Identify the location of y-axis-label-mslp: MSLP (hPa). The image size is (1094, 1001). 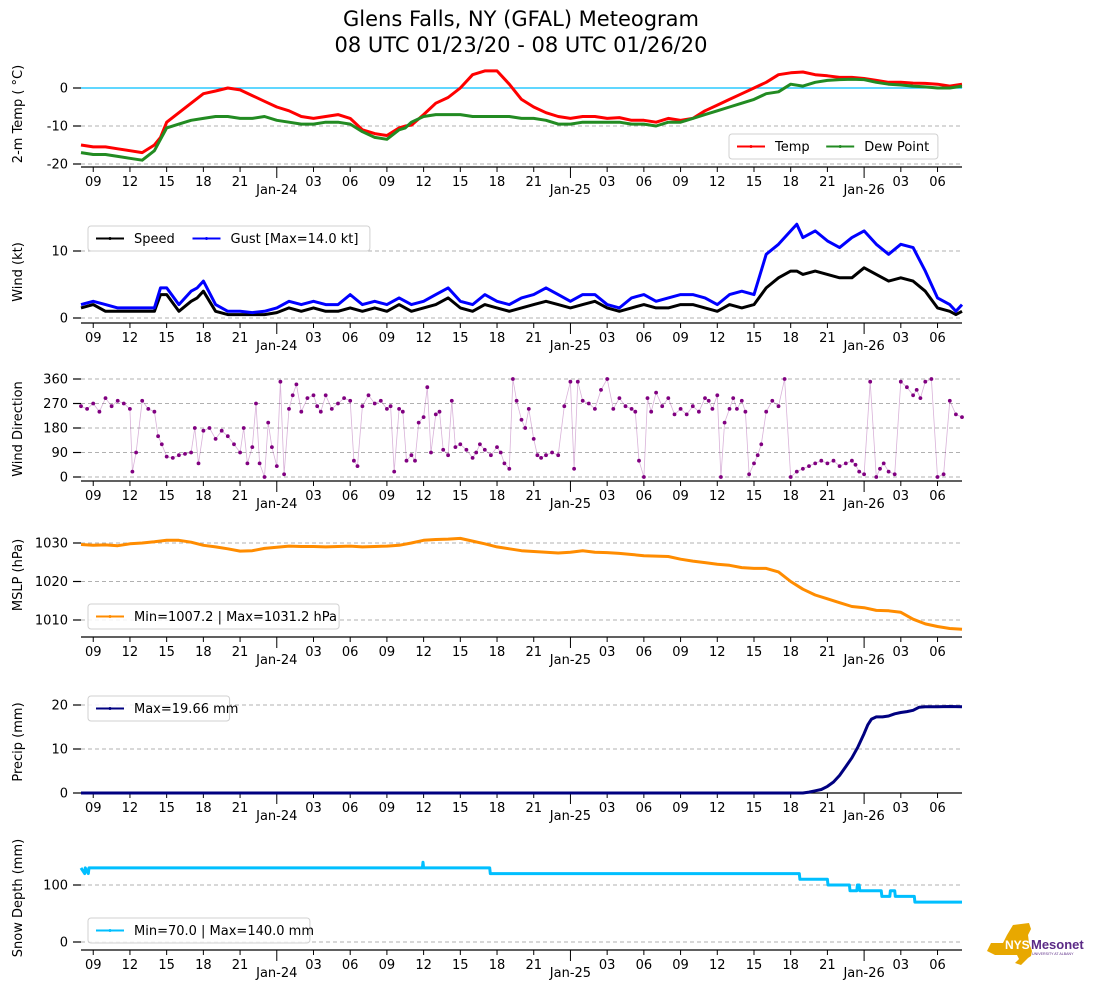
(18, 575).